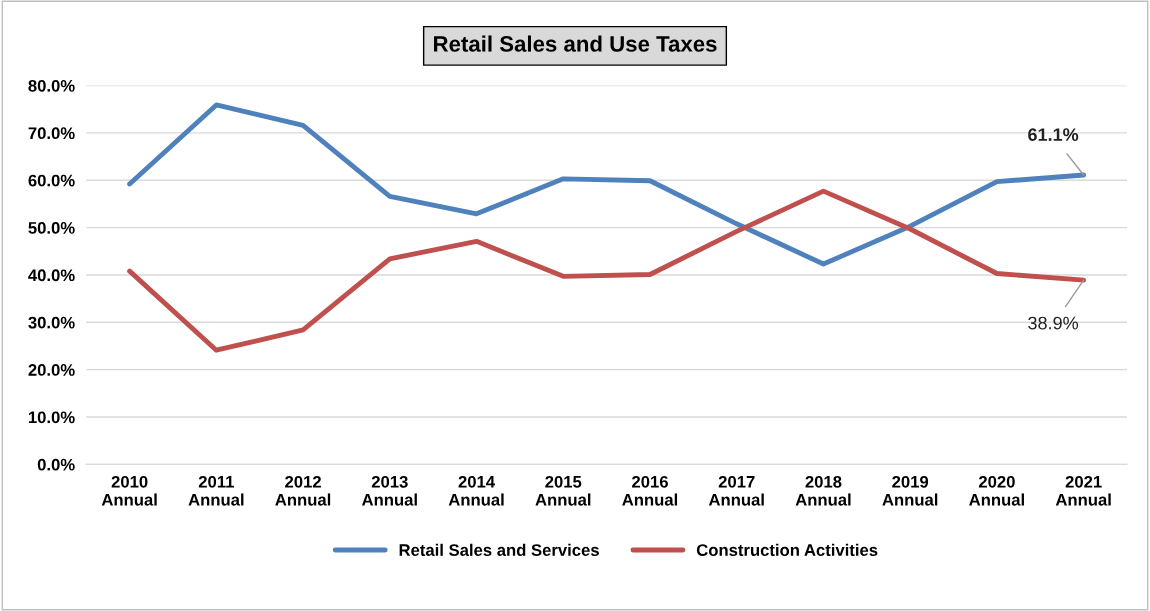 The width and height of the screenshot is (1150, 611). What do you see at coordinates (996, 490) in the screenshot?
I see `x-tick-label: 2020 Annual` at bounding box center [996, 490].